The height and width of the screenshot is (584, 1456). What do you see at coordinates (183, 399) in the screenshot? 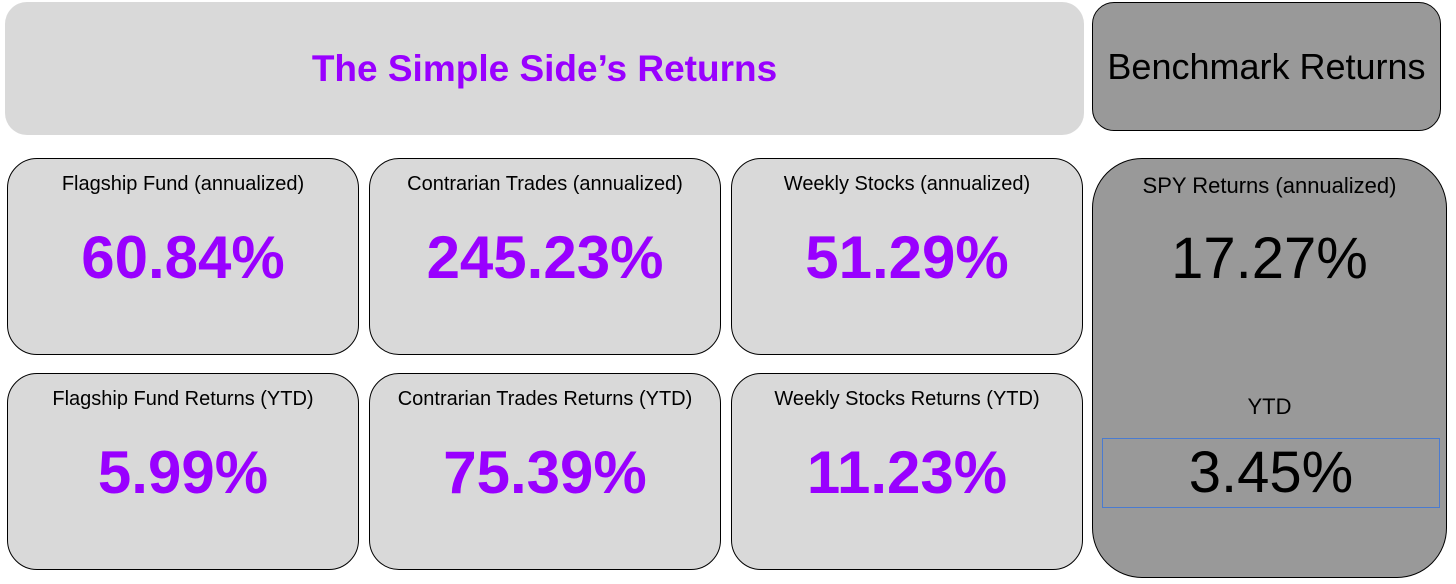
I see `card-label: Flagship Fund Returns (YTD)` at bounding box center [183, 399].